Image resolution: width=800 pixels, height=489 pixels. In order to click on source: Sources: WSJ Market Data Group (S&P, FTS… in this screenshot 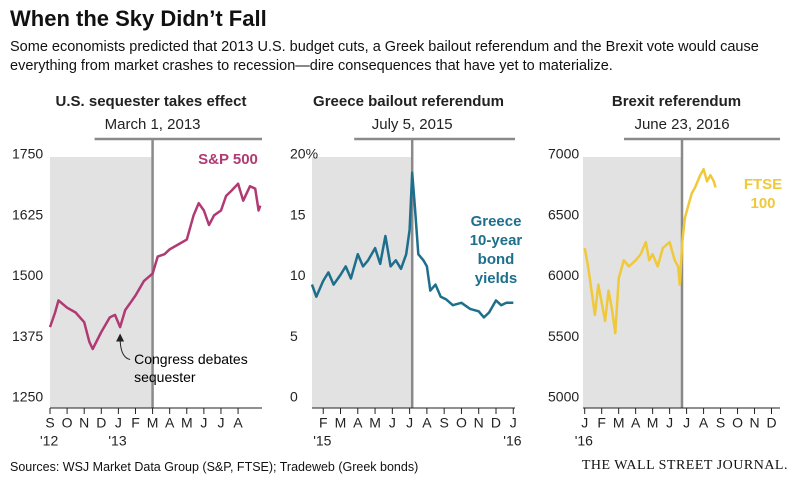, I will do `click(214, 467)`.